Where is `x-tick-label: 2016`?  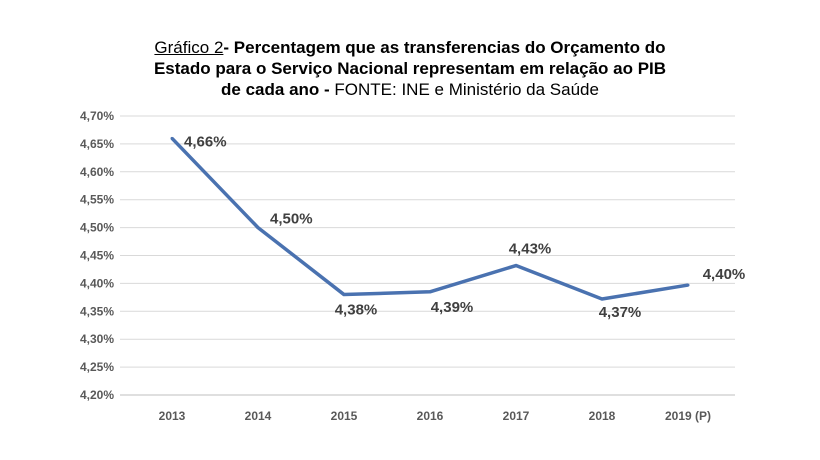 x-tick-label: 2016 is located at coordinates (430, 416).